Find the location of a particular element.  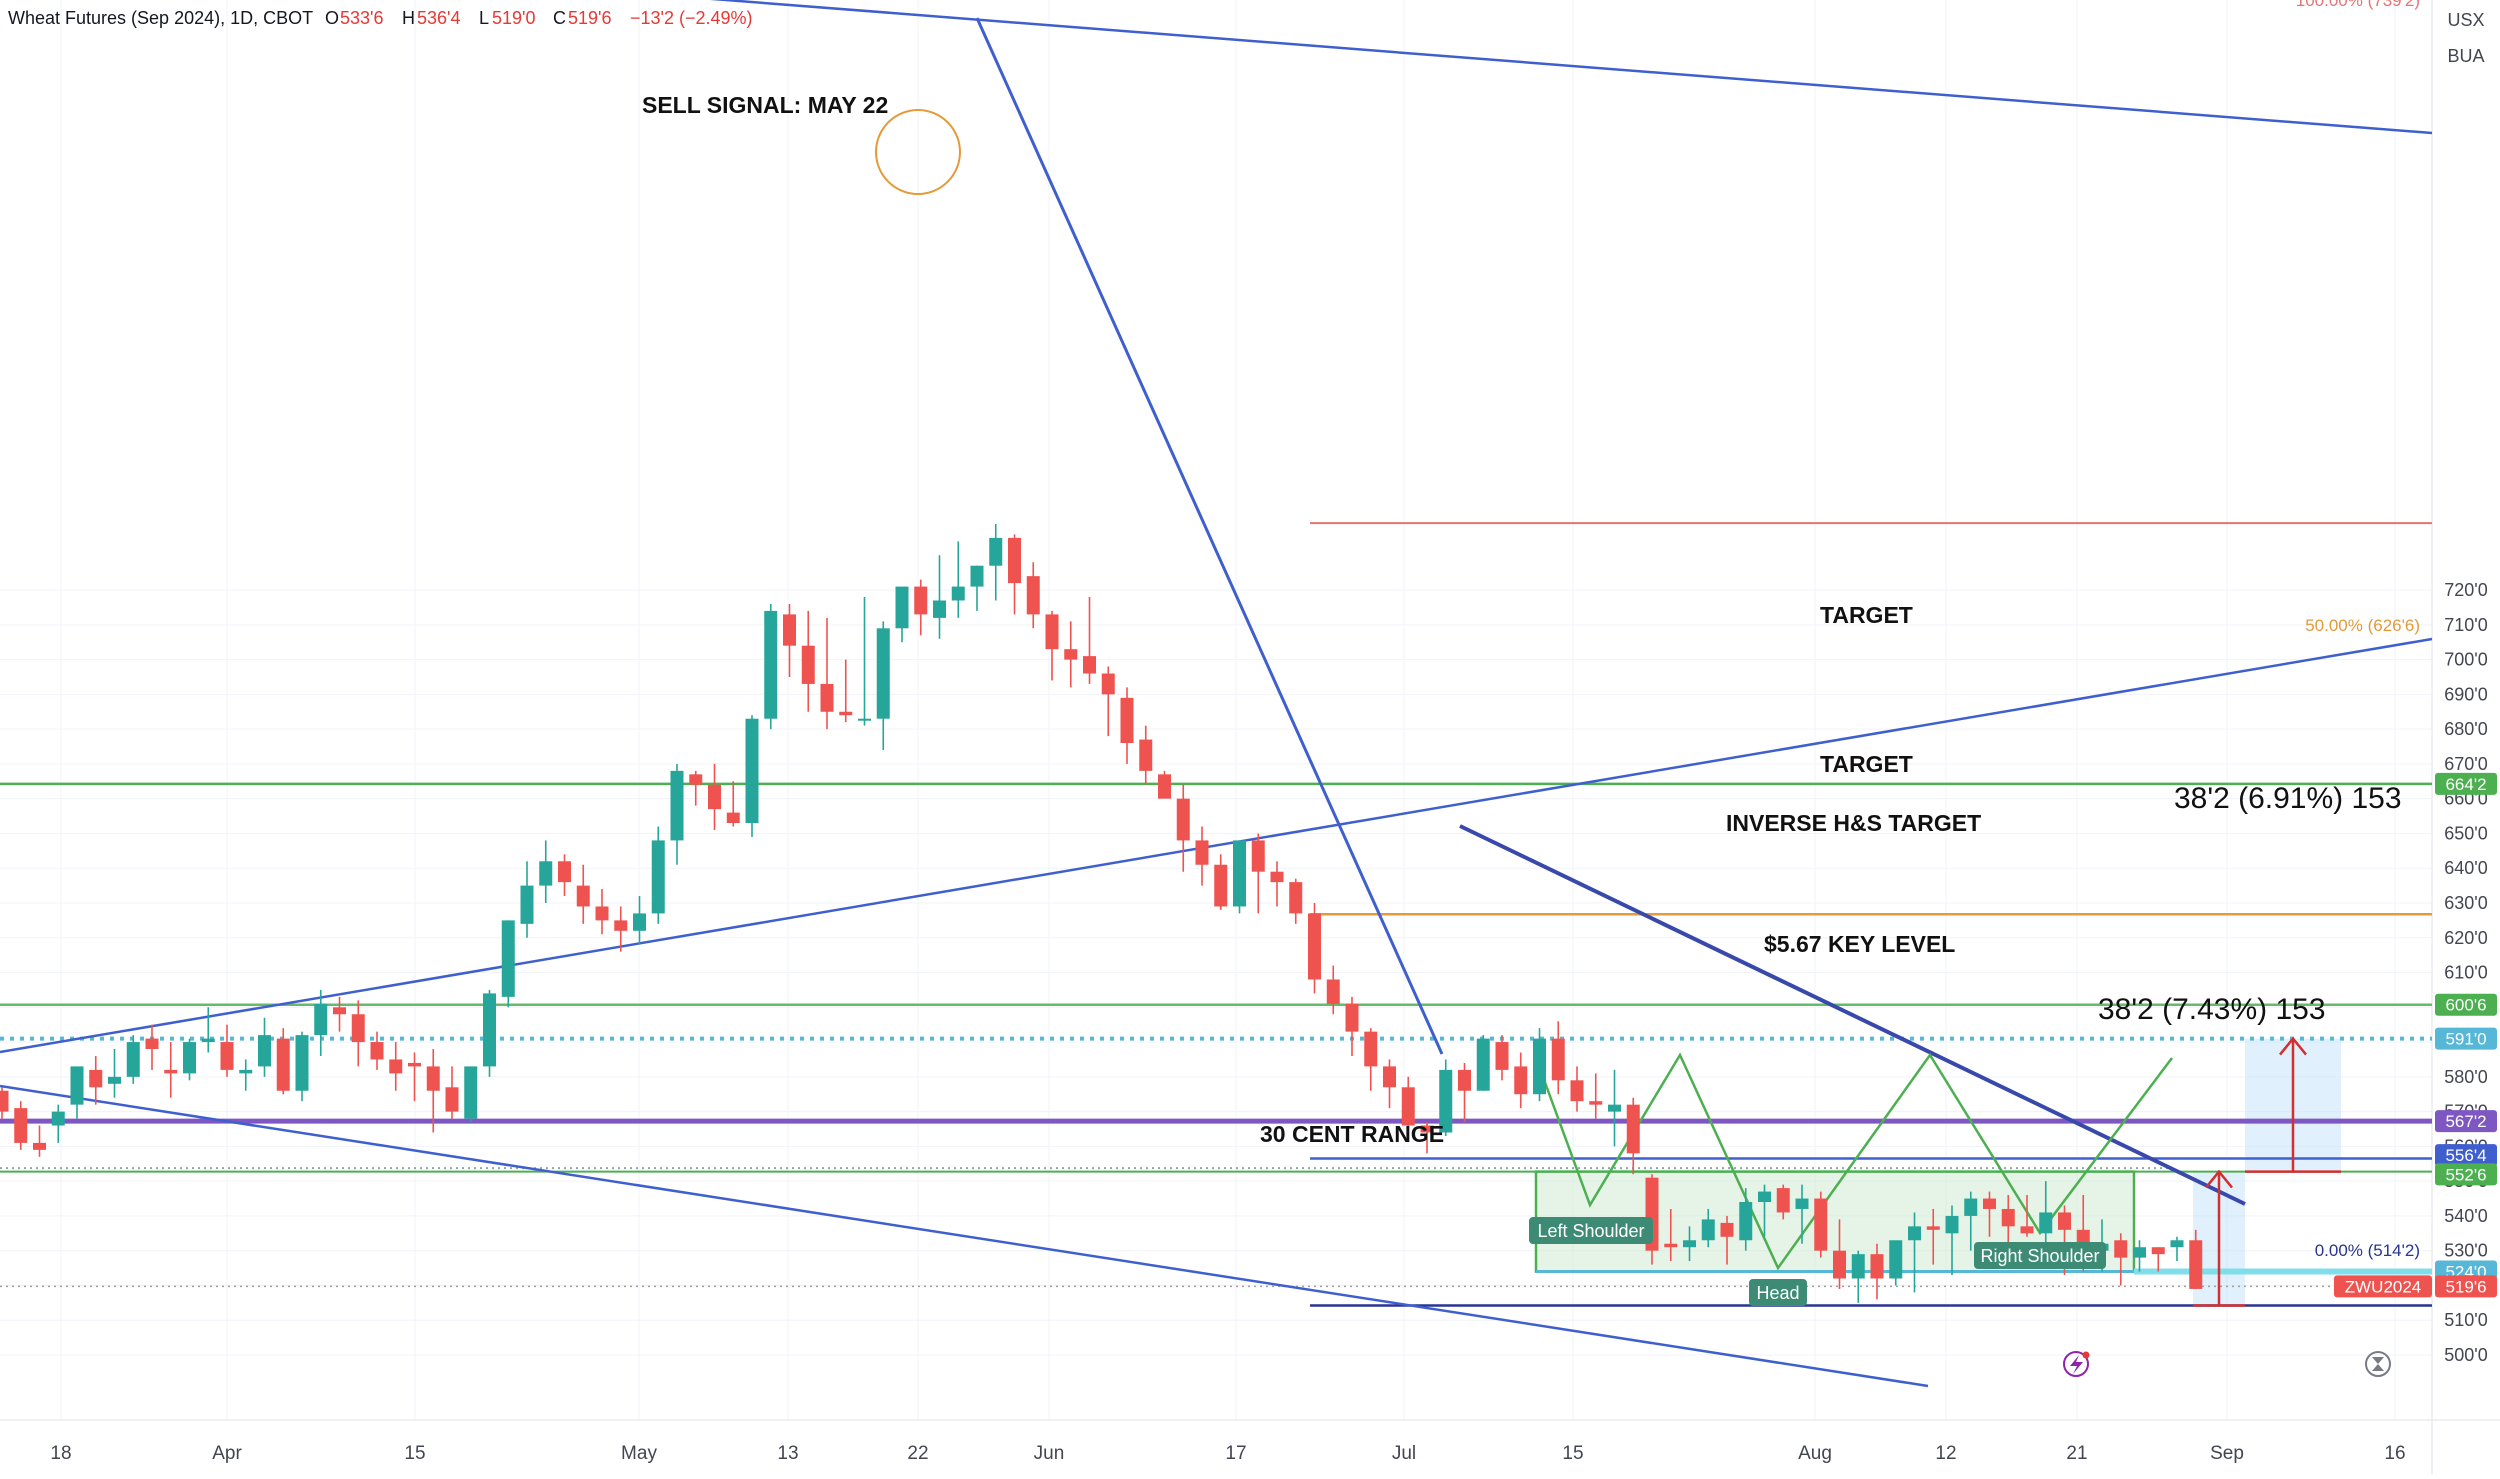

svg-text: Apr is located at coordinates (227, 1453).